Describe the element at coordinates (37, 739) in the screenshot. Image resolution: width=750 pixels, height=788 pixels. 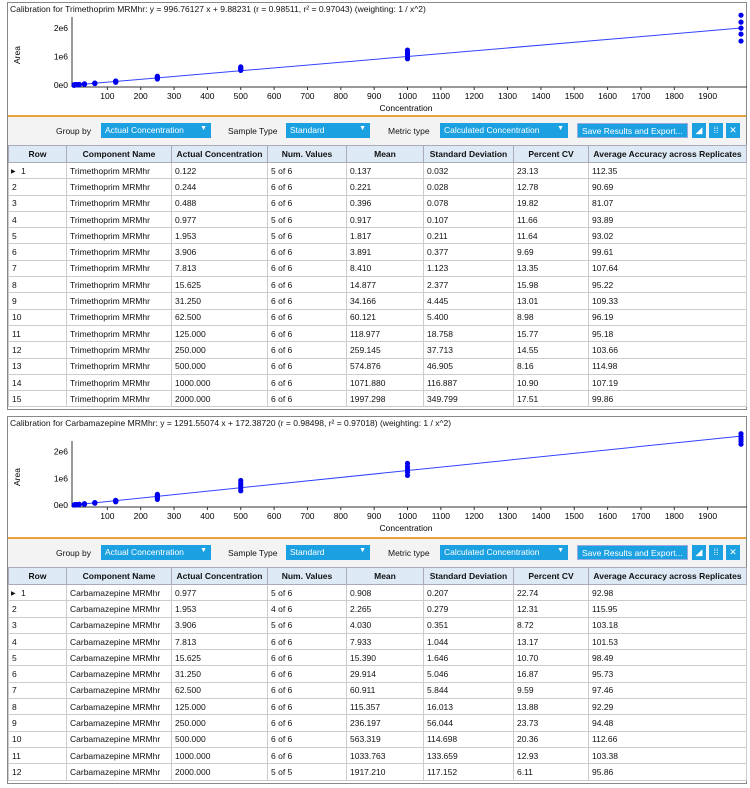
I see `table-cell: 10` at that location.